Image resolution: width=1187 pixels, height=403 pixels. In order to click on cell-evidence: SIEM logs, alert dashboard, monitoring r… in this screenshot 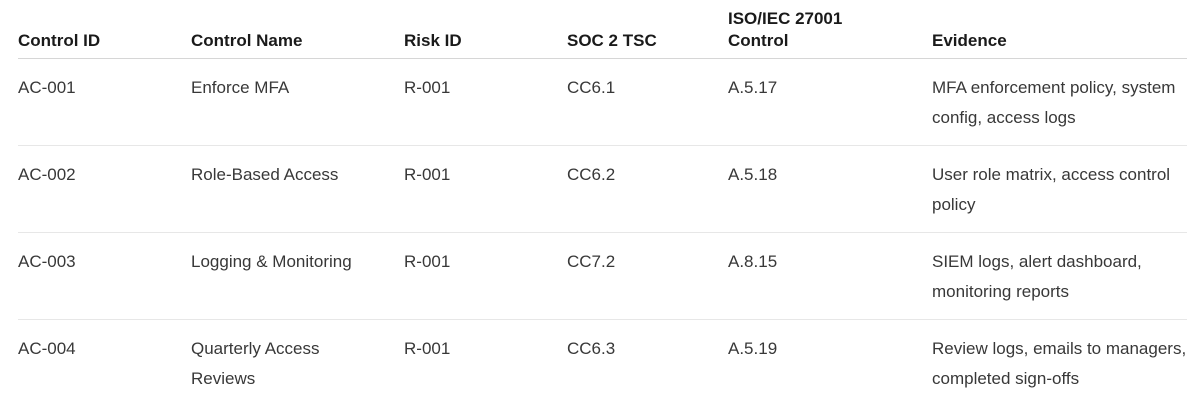, I will do `click(1059, 276)`.